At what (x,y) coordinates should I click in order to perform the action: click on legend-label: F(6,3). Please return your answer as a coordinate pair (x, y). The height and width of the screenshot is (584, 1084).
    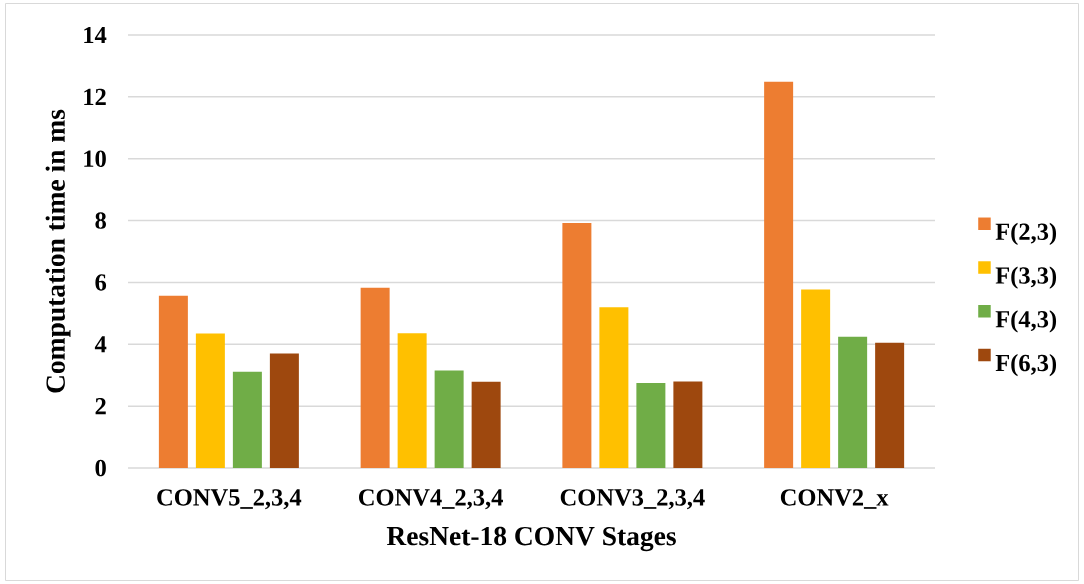
    Looking at the image, I should click on (1026, 365).